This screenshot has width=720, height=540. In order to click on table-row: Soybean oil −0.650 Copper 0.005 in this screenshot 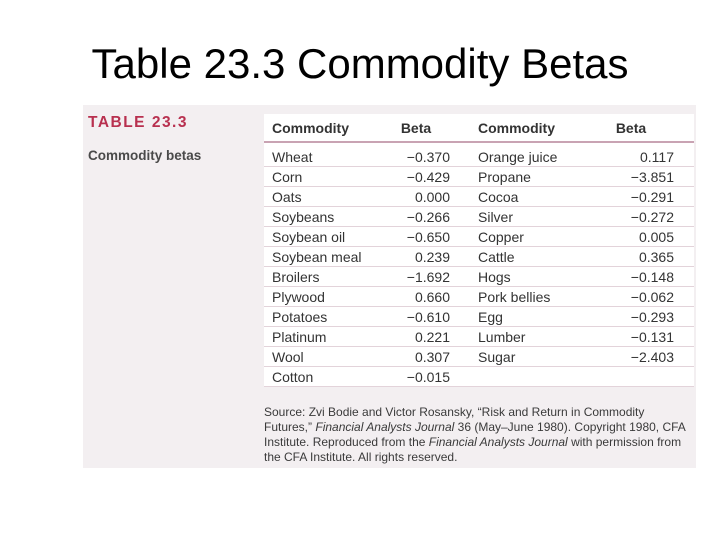, I will do `click(479, 236)`.